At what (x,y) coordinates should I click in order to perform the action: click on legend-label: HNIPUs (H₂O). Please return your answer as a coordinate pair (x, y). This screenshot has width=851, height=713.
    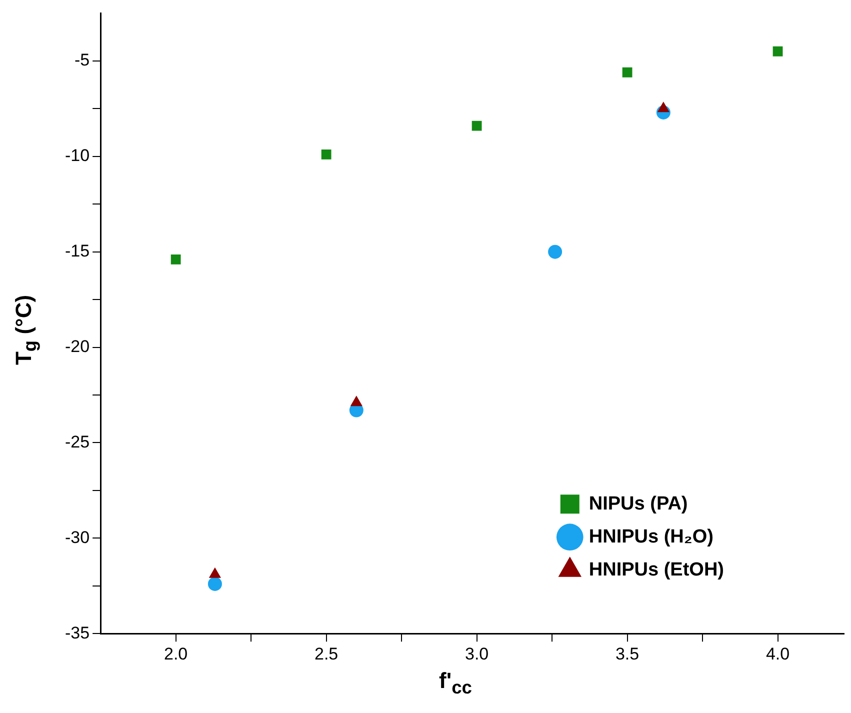
    Looking at the image, I should click on (651, 537).